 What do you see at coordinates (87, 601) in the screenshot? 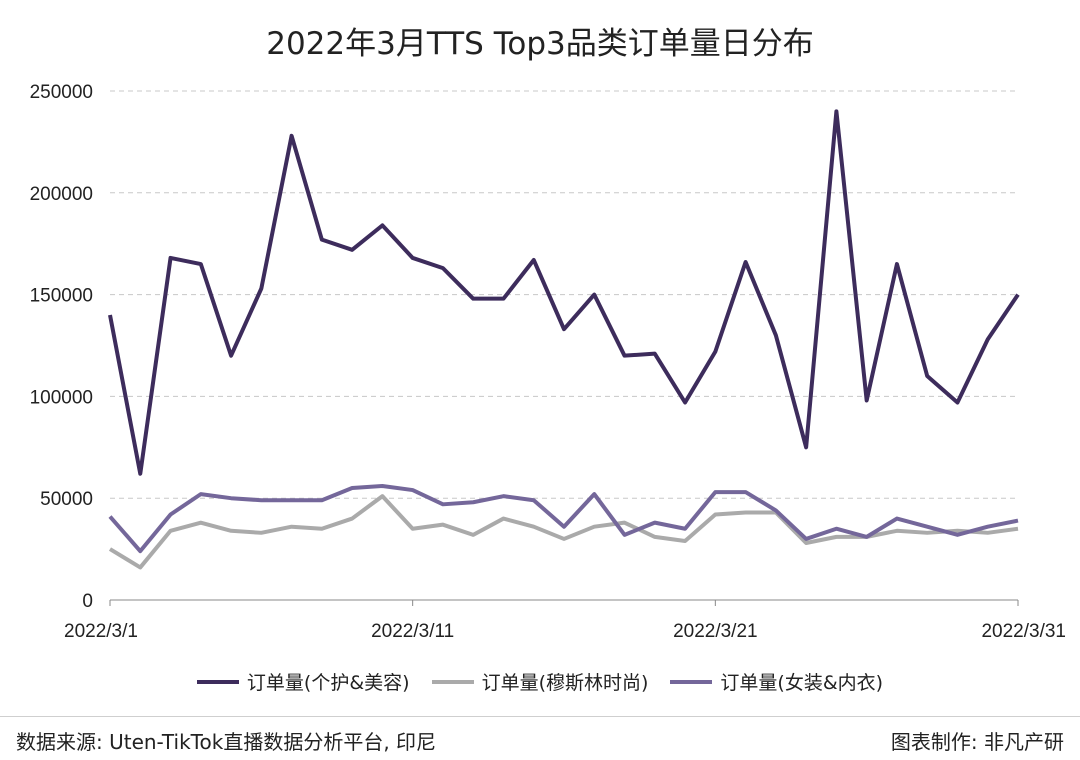
I see `y-tick-label: 0` at bounding box center [87, 601].